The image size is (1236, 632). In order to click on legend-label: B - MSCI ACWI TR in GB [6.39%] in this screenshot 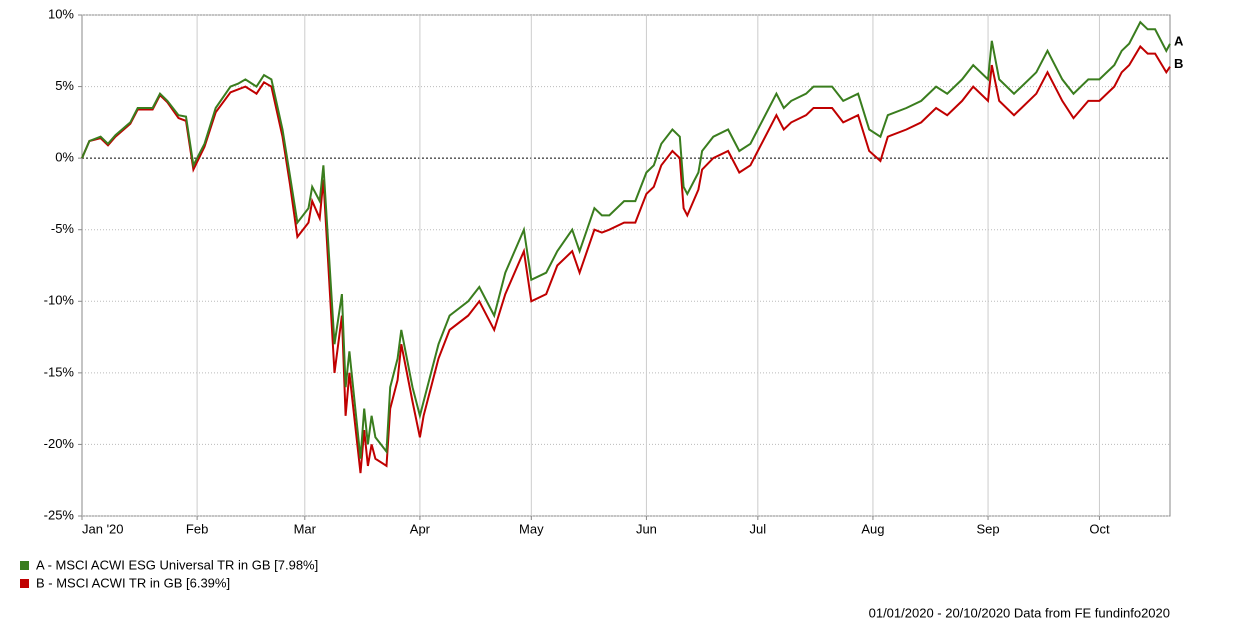, I will do `click(133, 582)`.